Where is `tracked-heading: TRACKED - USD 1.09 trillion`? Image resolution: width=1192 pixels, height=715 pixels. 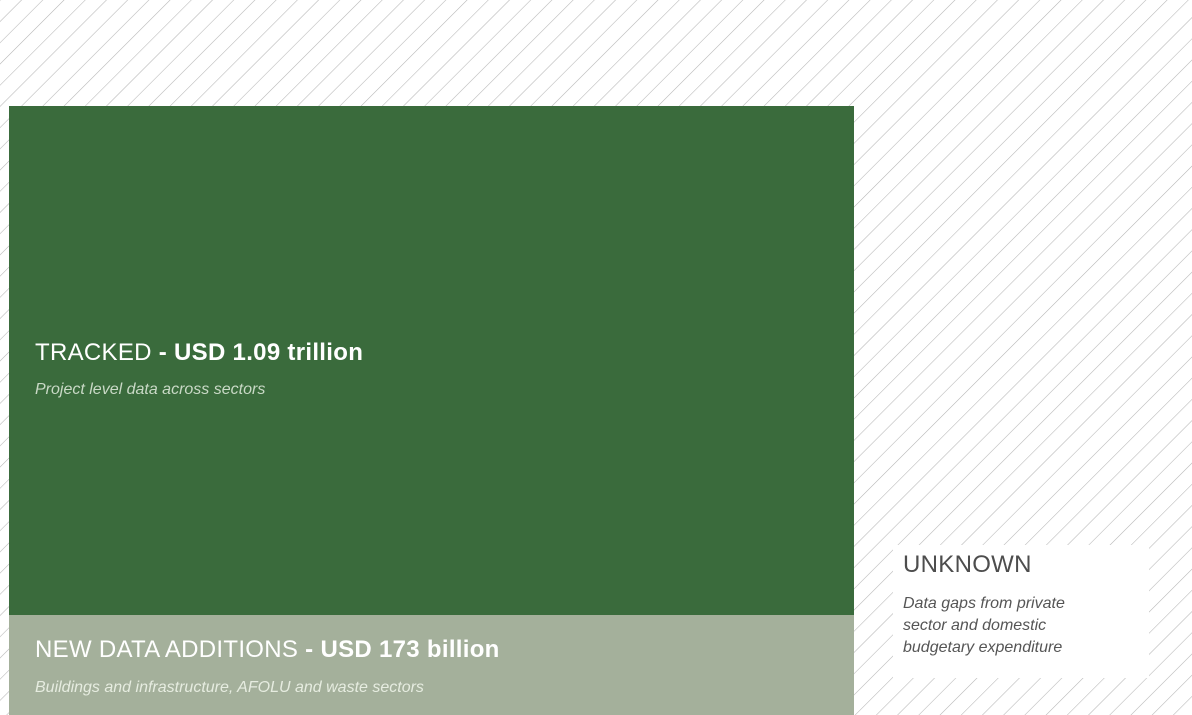 tracked-heading: TRACKED - USD 1.09 trillion is located at coordinates (199, 353).